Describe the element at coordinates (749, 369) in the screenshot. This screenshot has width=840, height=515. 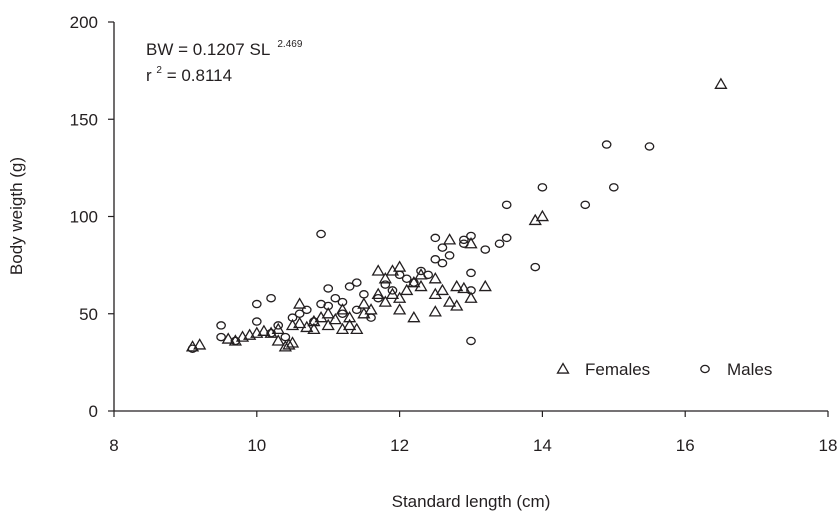
I see `males-legend-label: Males` at that location.